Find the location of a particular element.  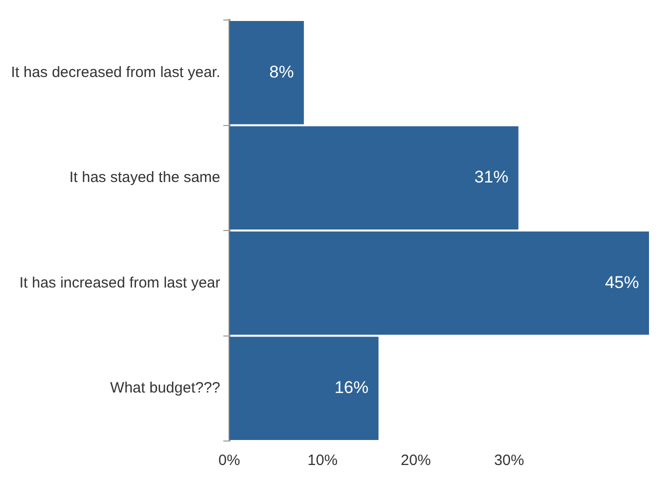

y-tick-label: It has stayed the same is located at coordinates (144, 177).